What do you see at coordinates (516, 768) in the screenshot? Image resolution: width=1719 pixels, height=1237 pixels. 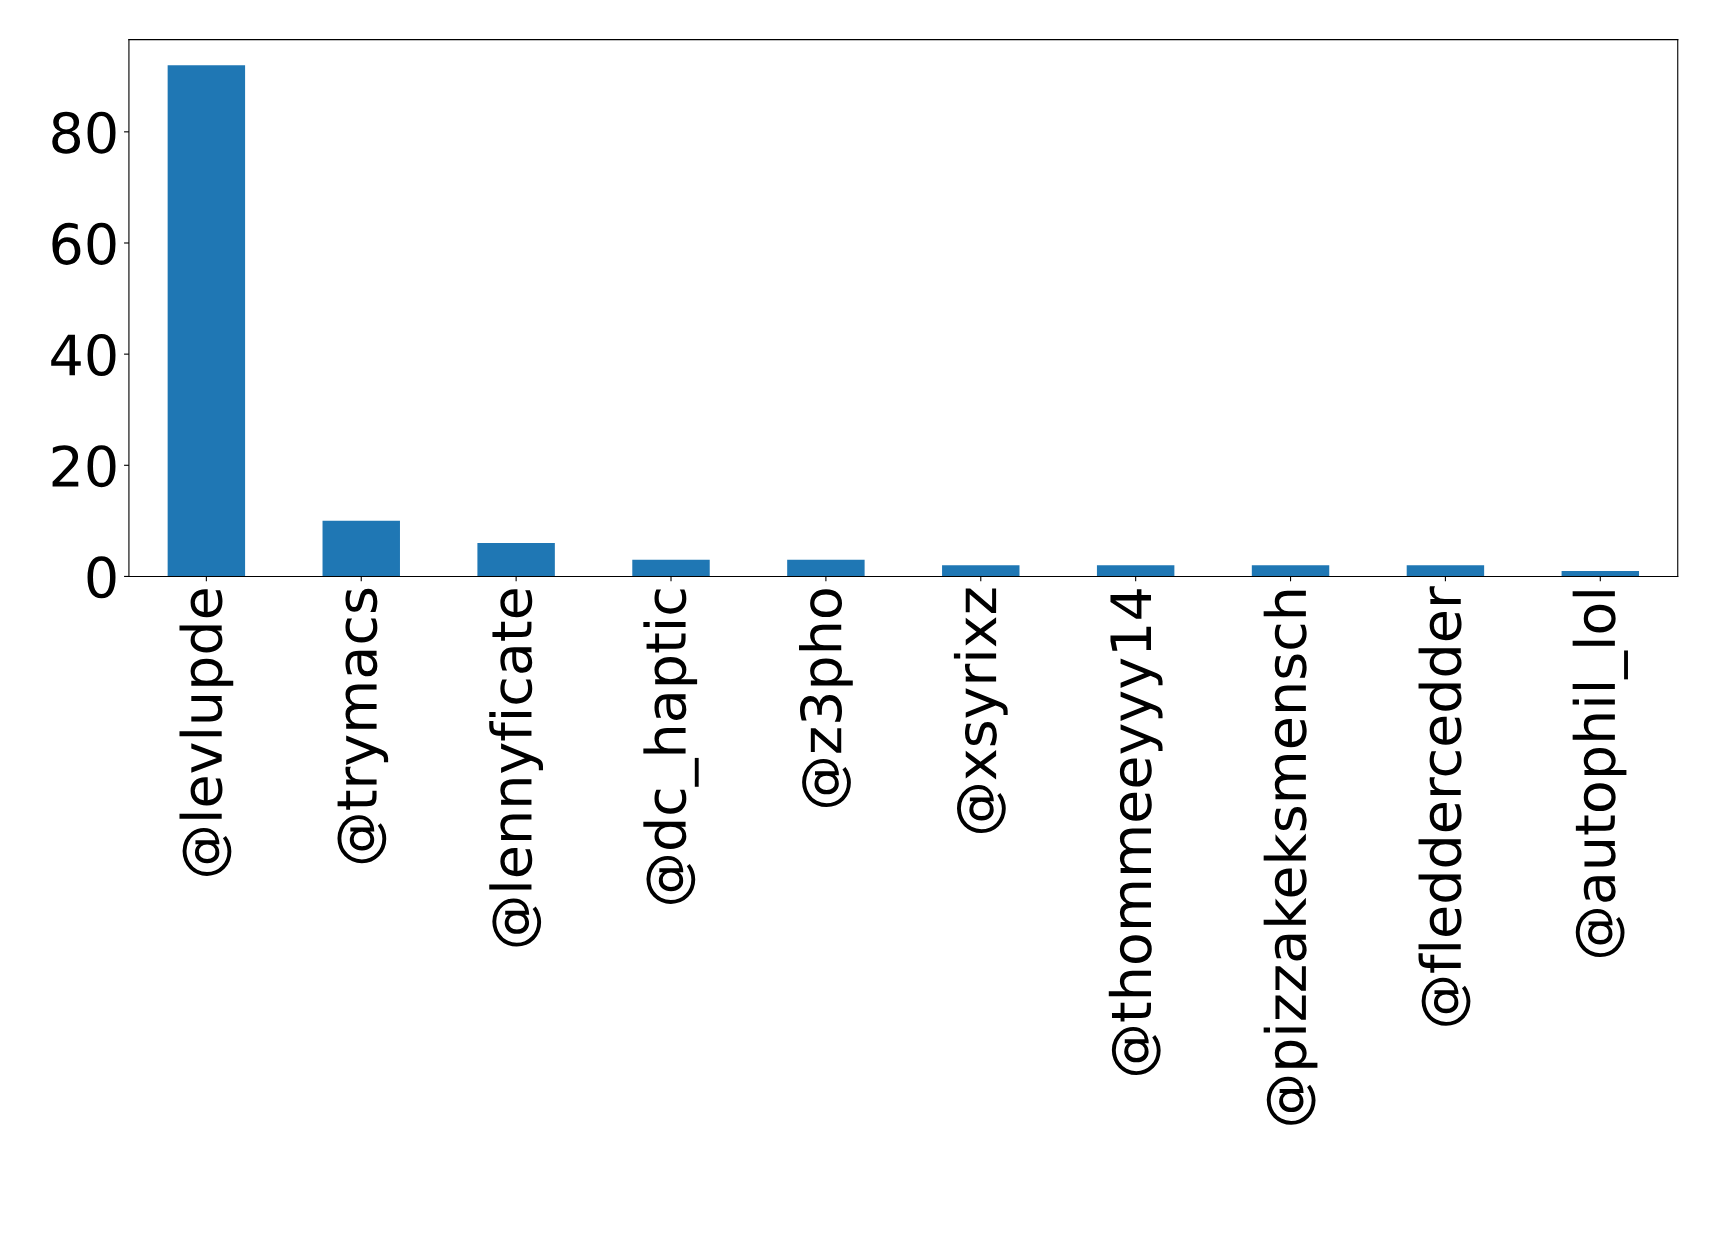 I see `x-tick-label: @lennyficate` at bounding box center [516, 768].